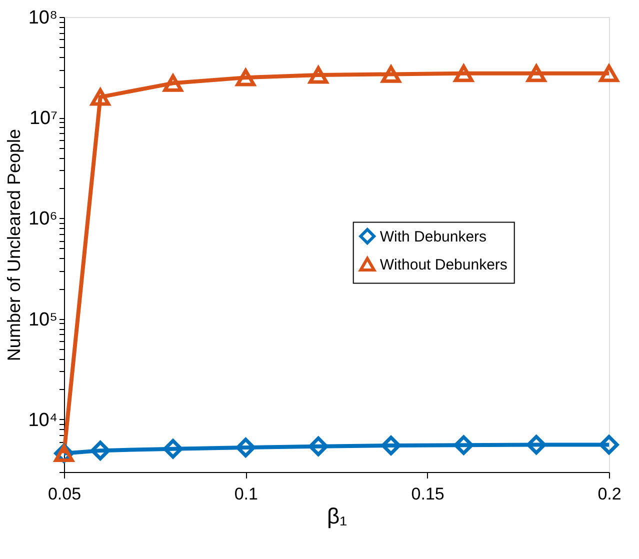 The height and width of the screenshot is (559, 639). Describe the element at coordinates (444, 265) in the screenshot. I see `legend-label: Without Debunkers` at that location.